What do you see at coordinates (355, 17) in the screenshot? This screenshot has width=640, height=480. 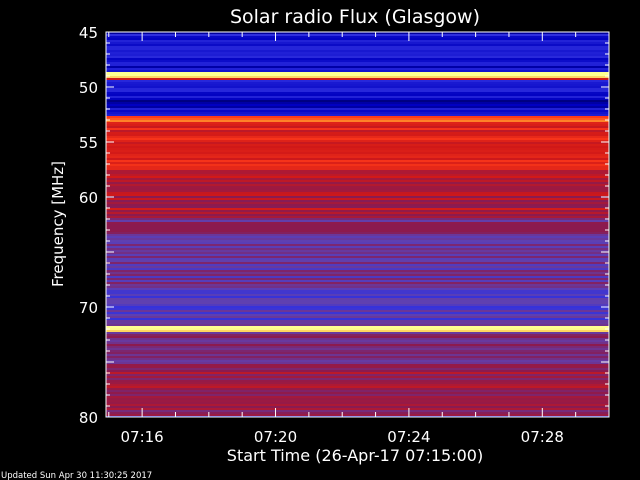 I see `chart-title: Solar radio Flux (Glasgow)` at bounding box center [355, 17].